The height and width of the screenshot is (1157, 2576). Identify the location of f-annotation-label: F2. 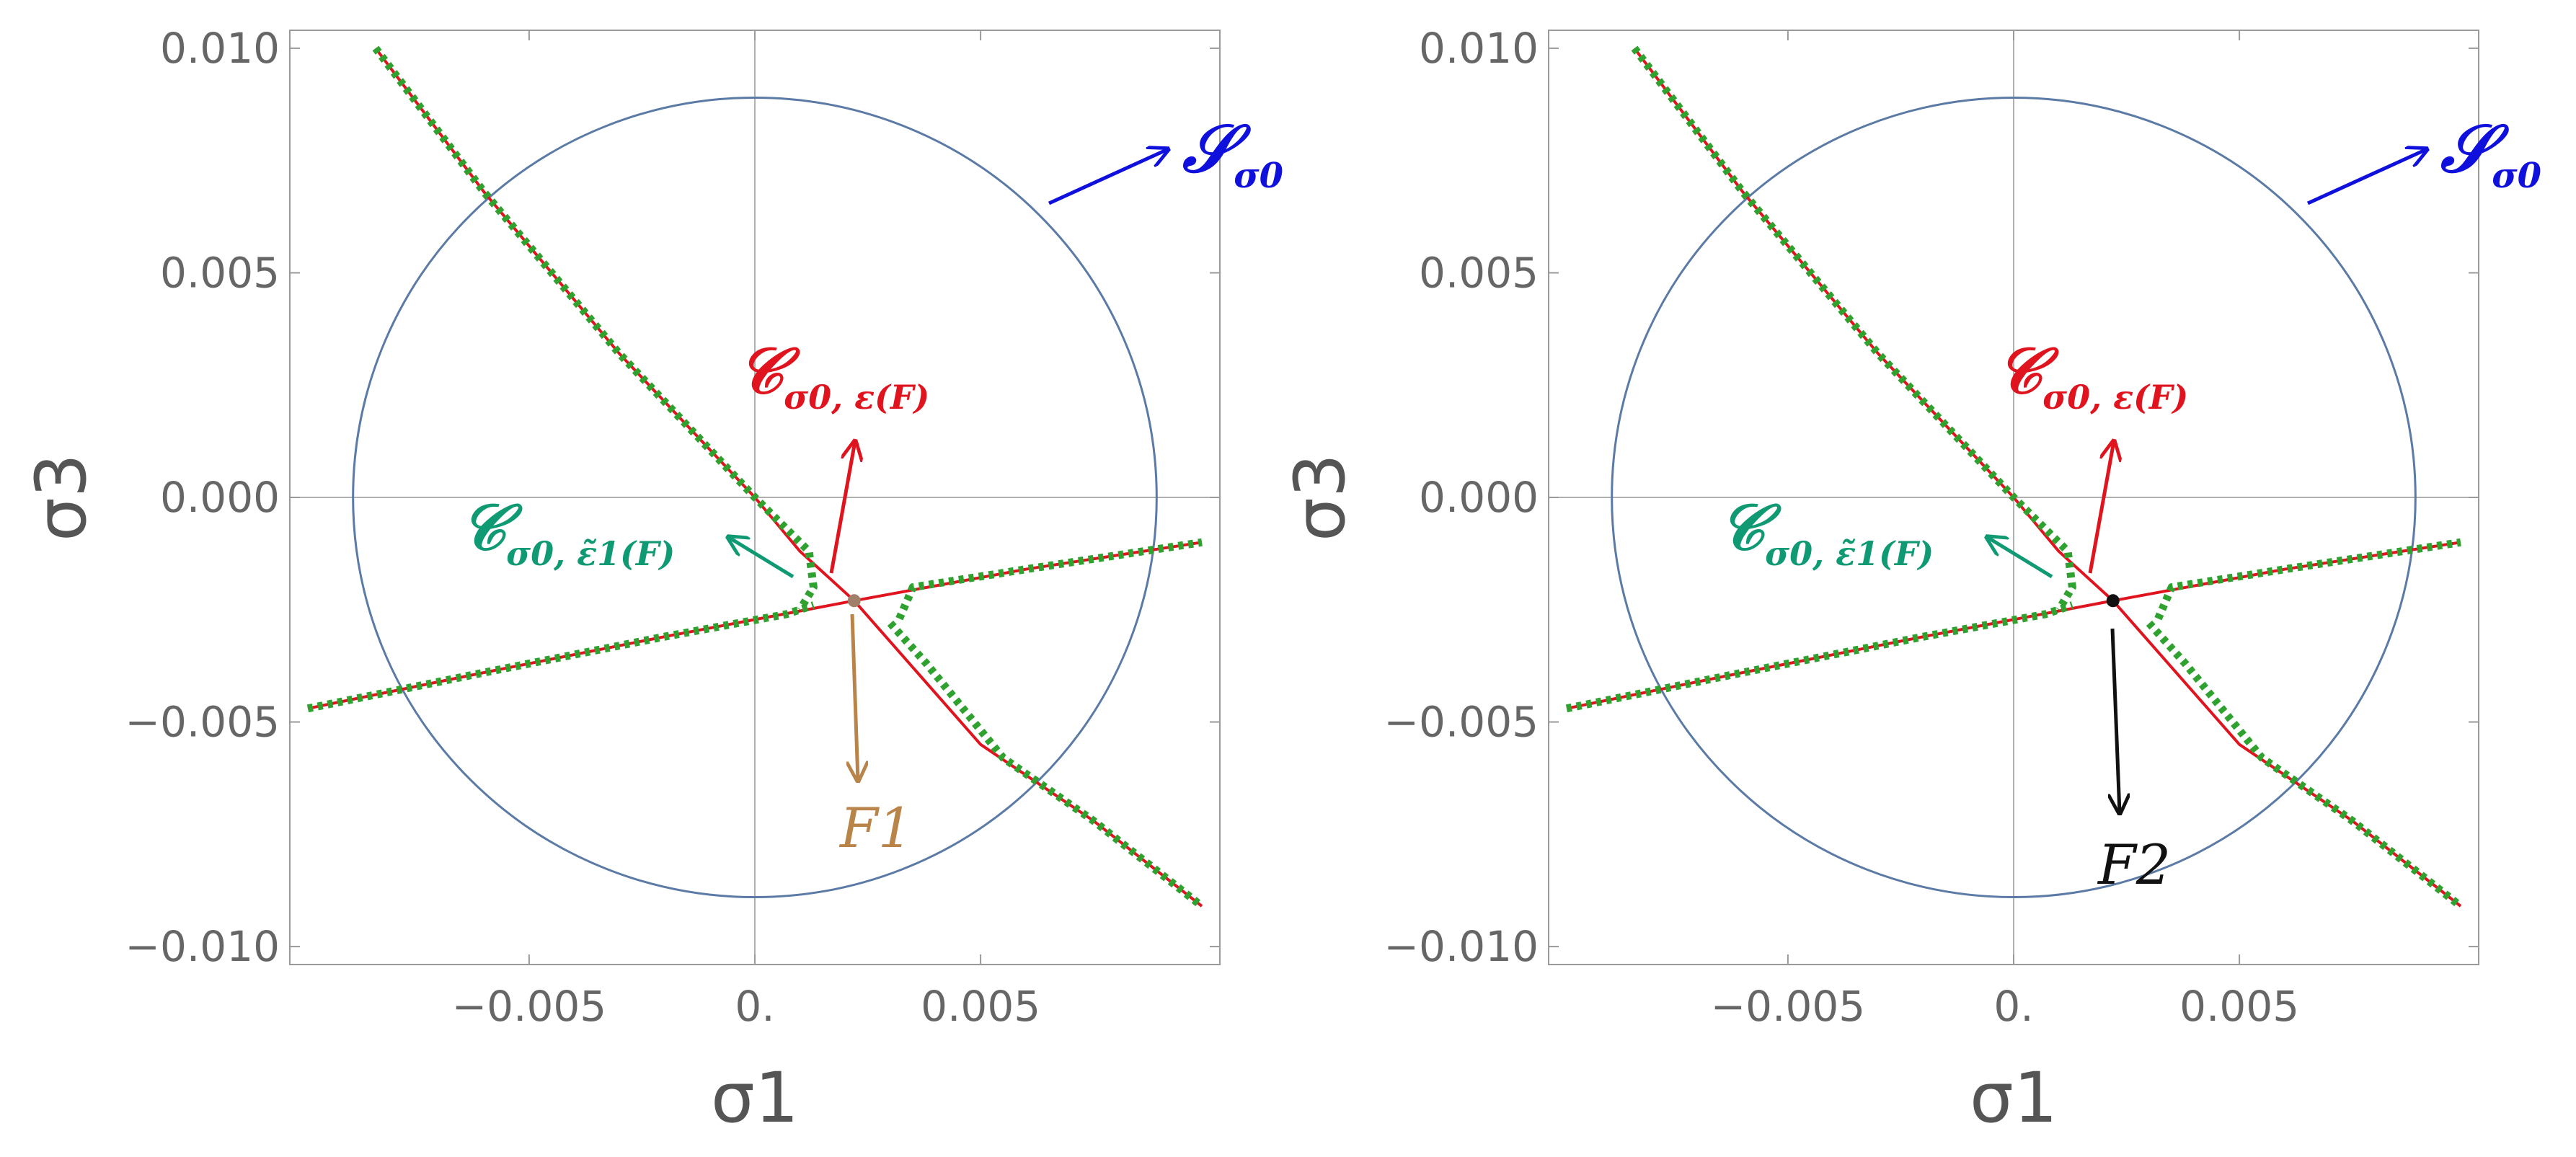
(2134, 865).